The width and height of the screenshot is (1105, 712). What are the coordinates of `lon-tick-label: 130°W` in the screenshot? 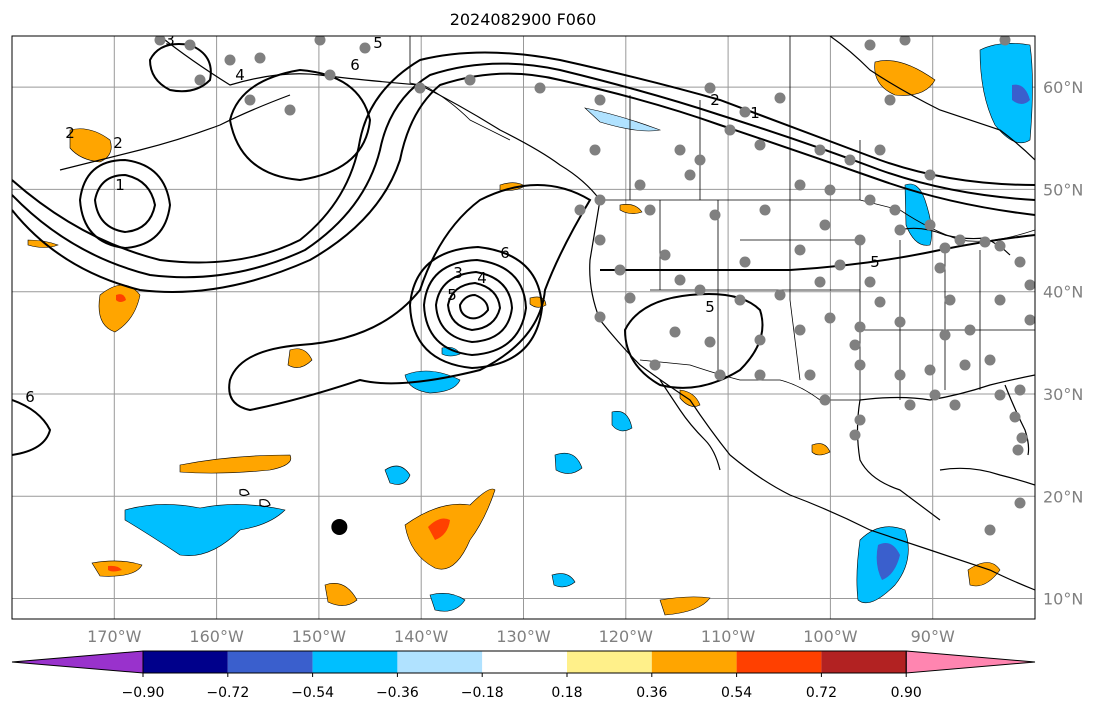 It's located at (523, 636).